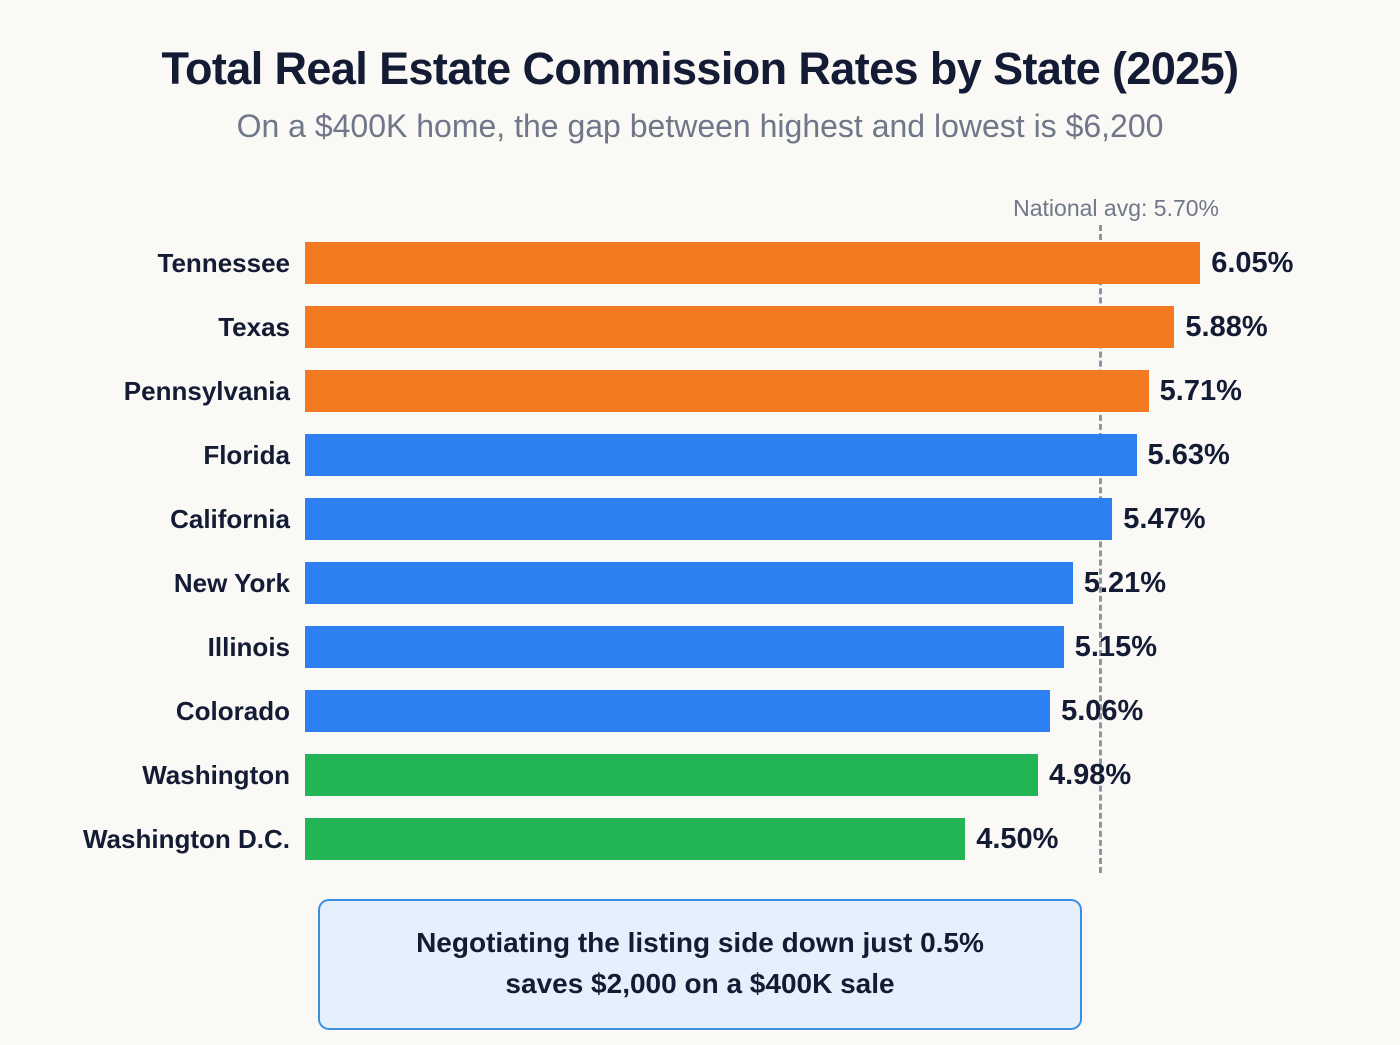 The height and width of the screenshot is (1045, 1400). I want to click on bar-category-label: Texas, so click(254, 326).